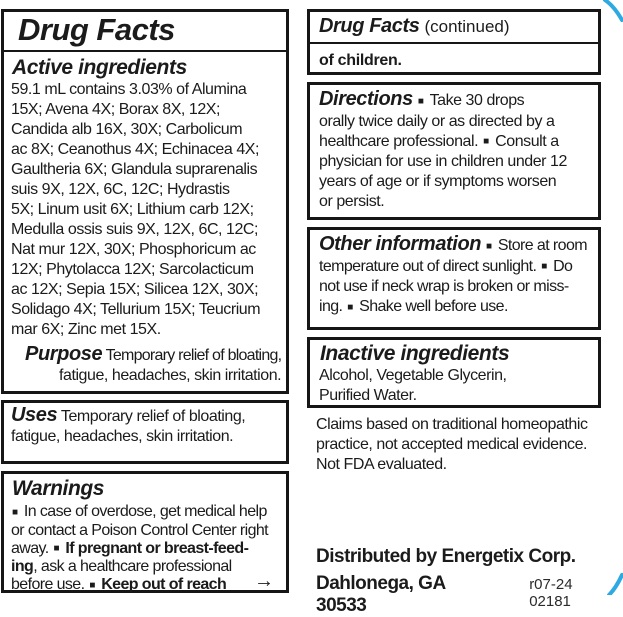 The width and height of the screenshot is (623, 617). I want to click on drug-facts-title: Drug Facts, so click(96, 29).